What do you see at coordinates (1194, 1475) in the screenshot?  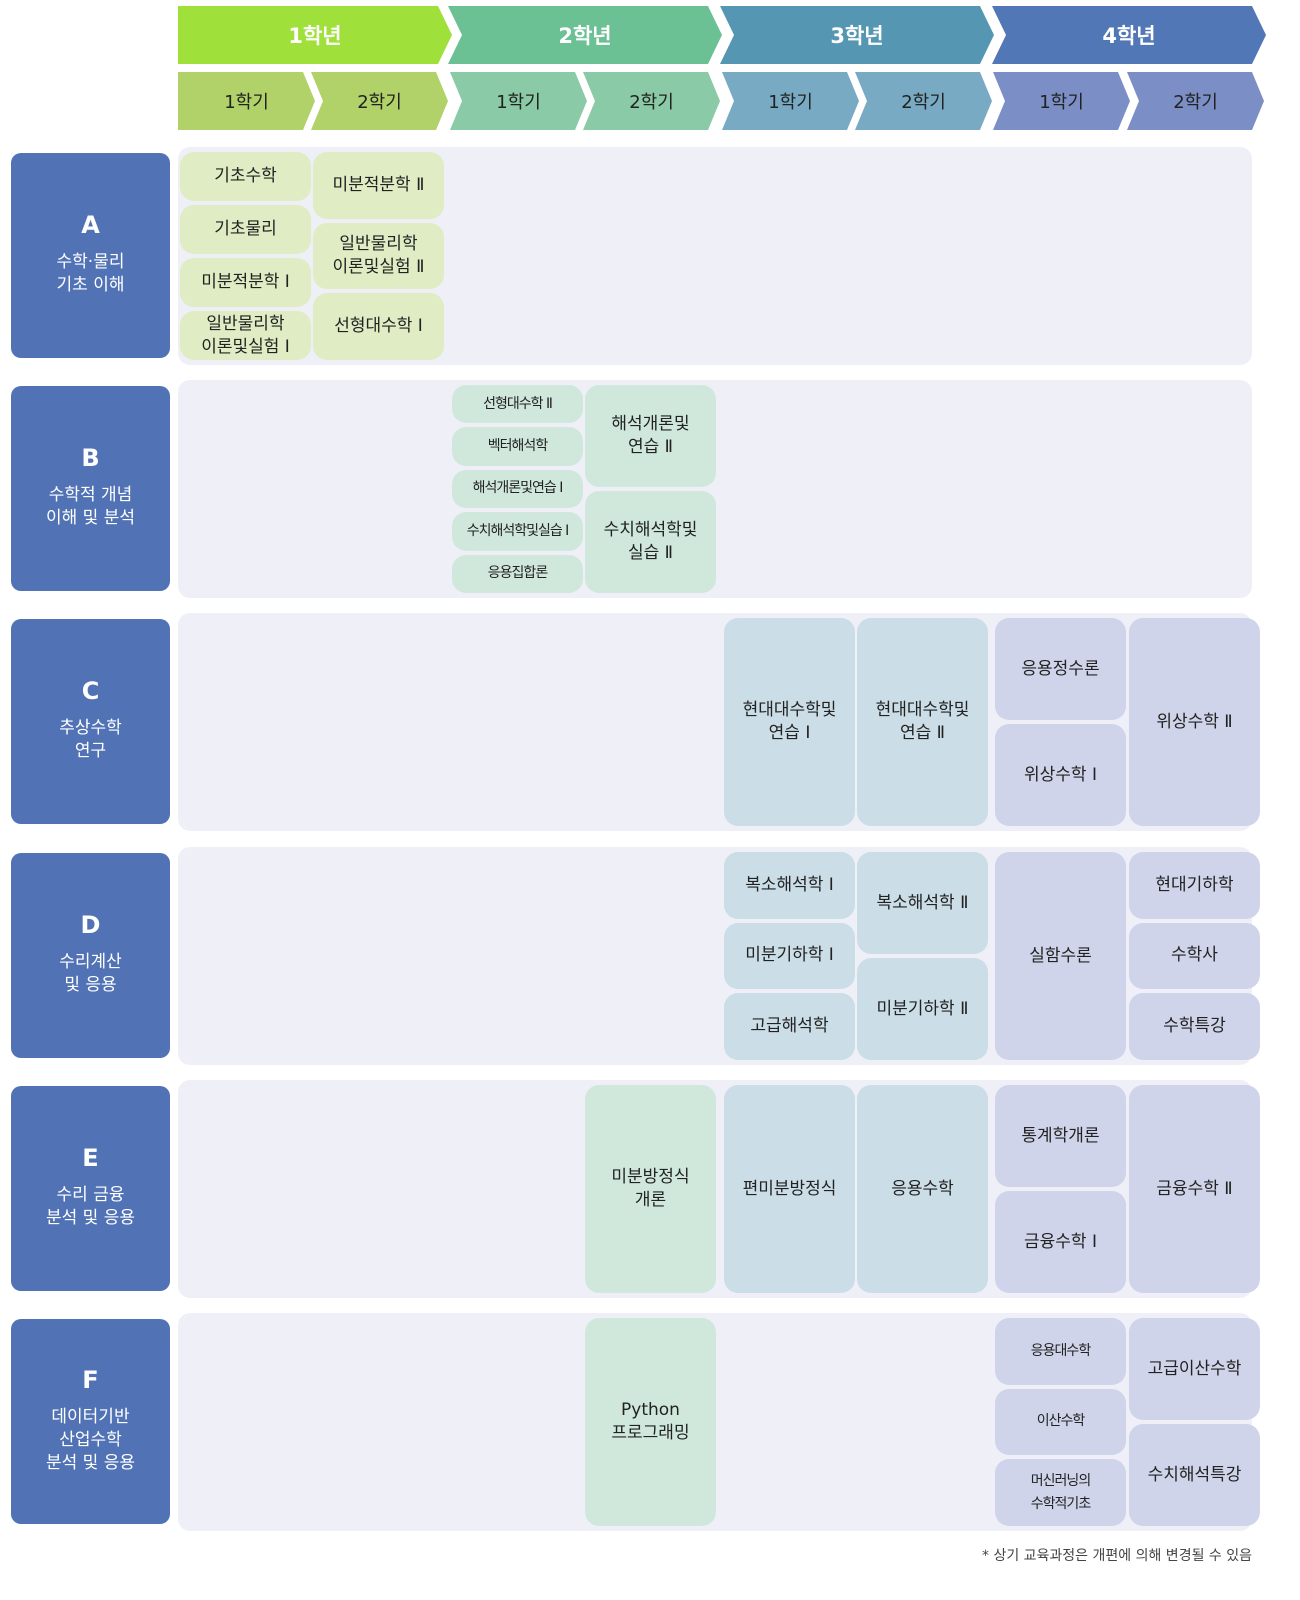 I see `course-item: 수치해석특강` at bounding box center [1194, 1475].